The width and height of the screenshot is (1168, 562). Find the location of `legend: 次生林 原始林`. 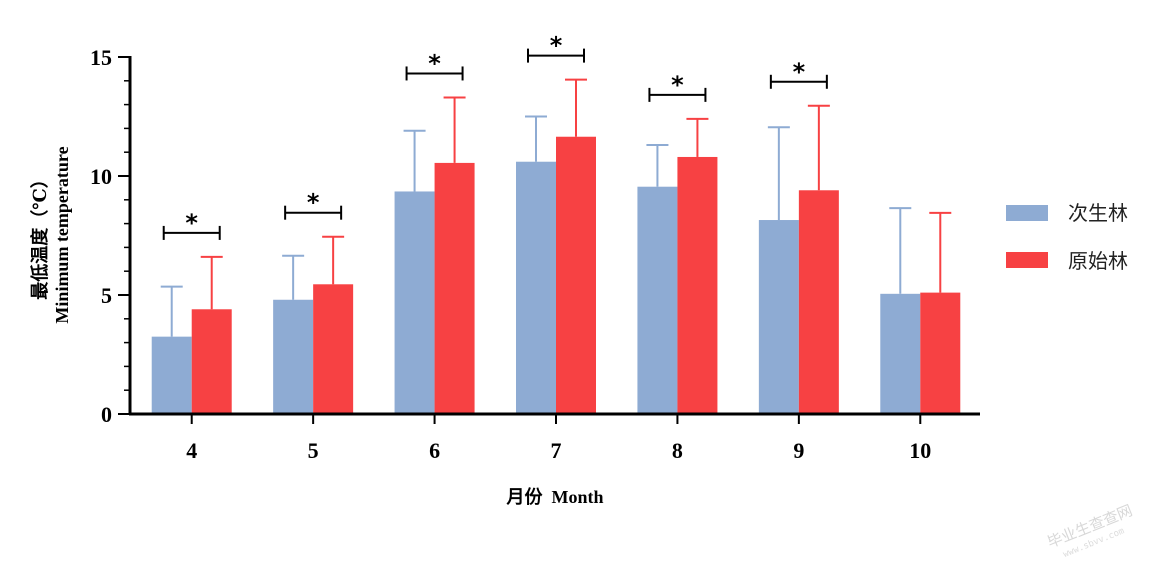

legend: 次生林 原始林 is located at coordinates (1067, 237).